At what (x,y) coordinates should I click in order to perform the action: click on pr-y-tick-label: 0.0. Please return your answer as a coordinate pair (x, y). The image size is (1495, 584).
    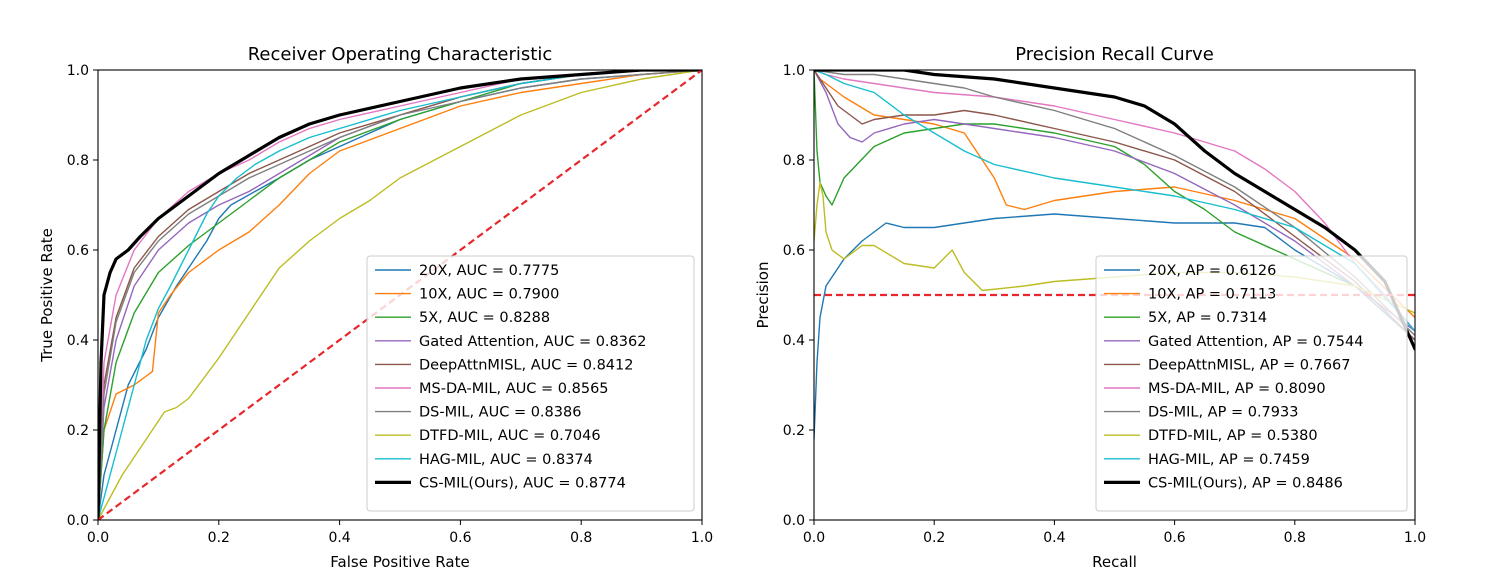
    Looking at the image, I should click on (794, 521).